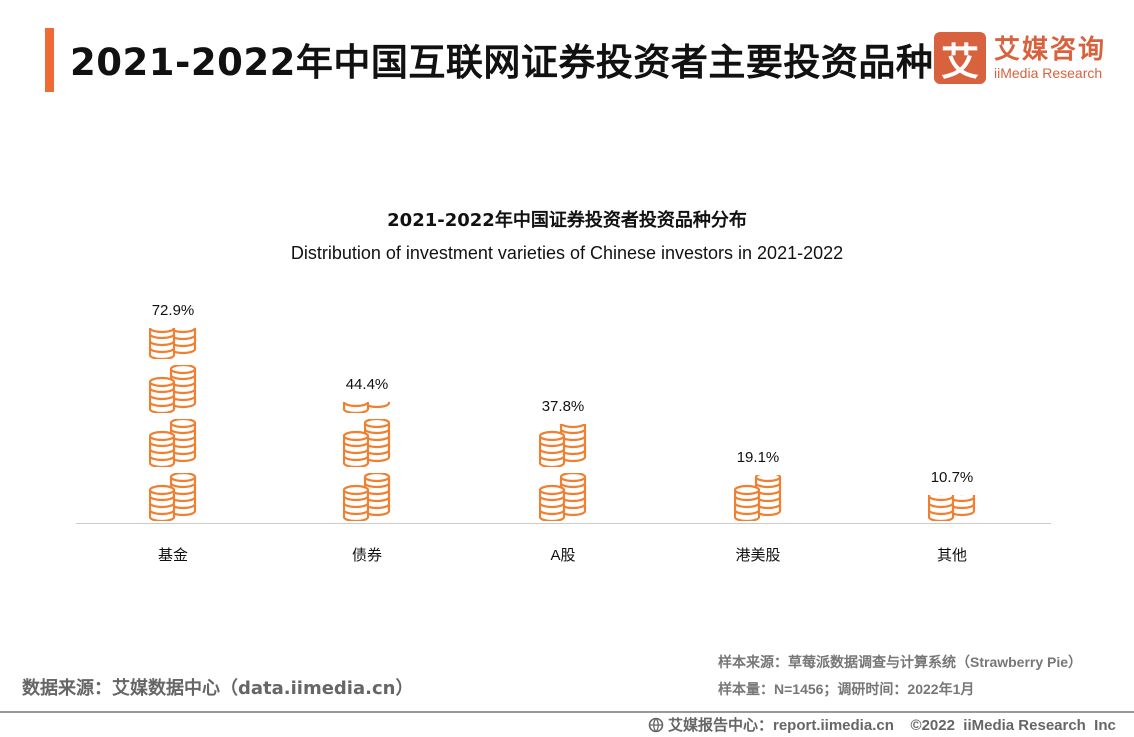  Describe the element at coordinates (563, 523) in the screenshot. I see `x-axis` at that location.